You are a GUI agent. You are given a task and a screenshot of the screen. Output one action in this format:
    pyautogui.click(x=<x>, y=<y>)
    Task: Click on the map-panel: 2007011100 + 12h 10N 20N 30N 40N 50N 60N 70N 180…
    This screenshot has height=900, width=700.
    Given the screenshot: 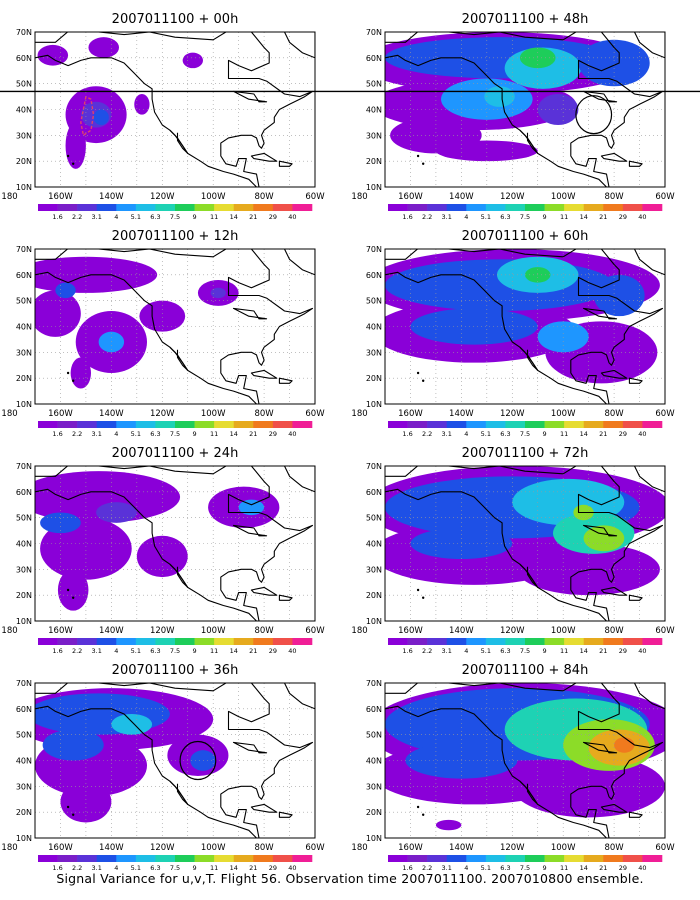 What is the action you would take?
    pyautogui.click(x=163, y=333)
    